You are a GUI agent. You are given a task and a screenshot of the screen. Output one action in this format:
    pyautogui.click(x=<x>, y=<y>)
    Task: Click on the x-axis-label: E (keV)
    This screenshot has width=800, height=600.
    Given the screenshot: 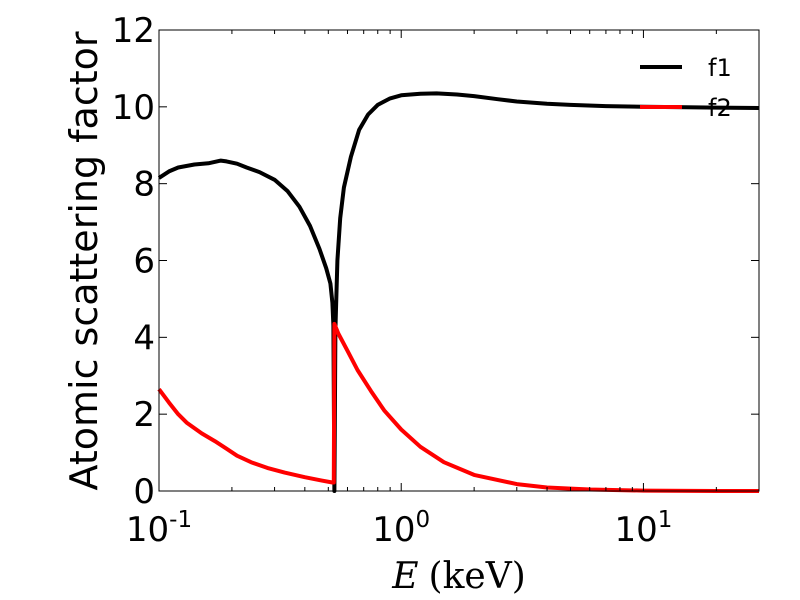 What is the action you would take?
    pyautogui.click(x=458, y=576)
    